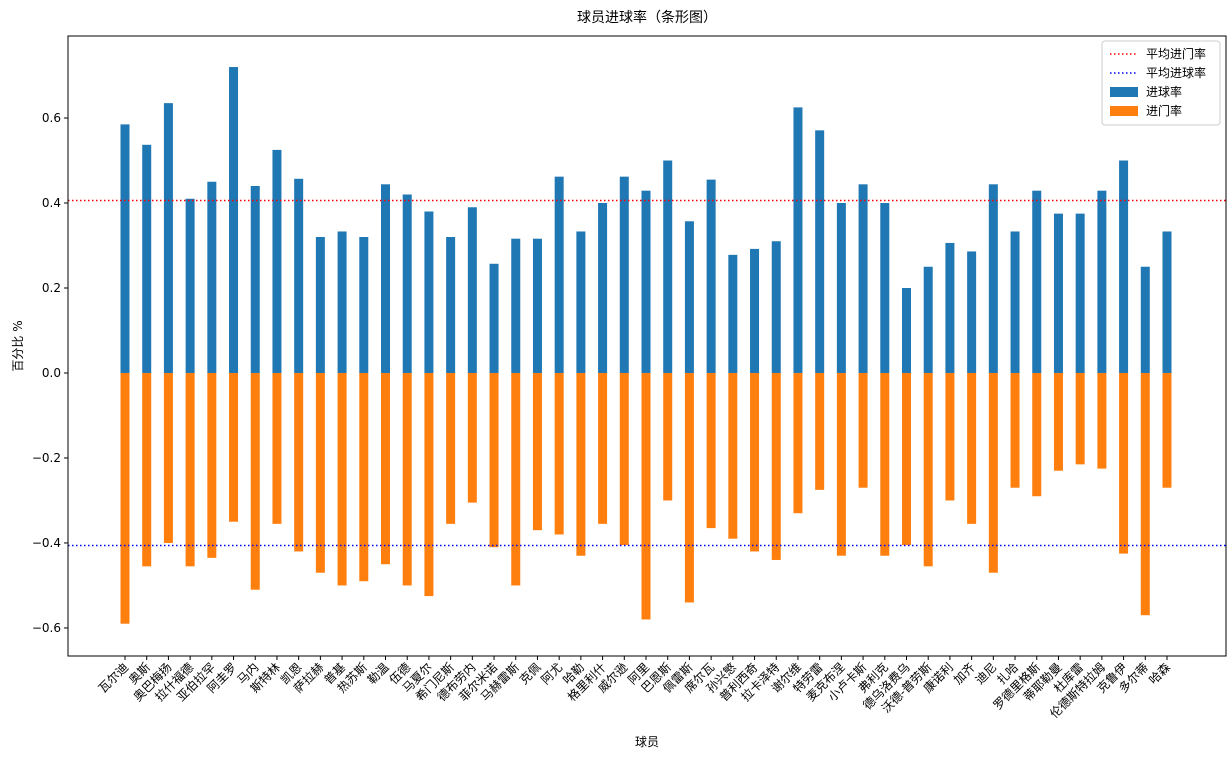  I want to click on y-tick-label: −0.4, so click(46, 543).